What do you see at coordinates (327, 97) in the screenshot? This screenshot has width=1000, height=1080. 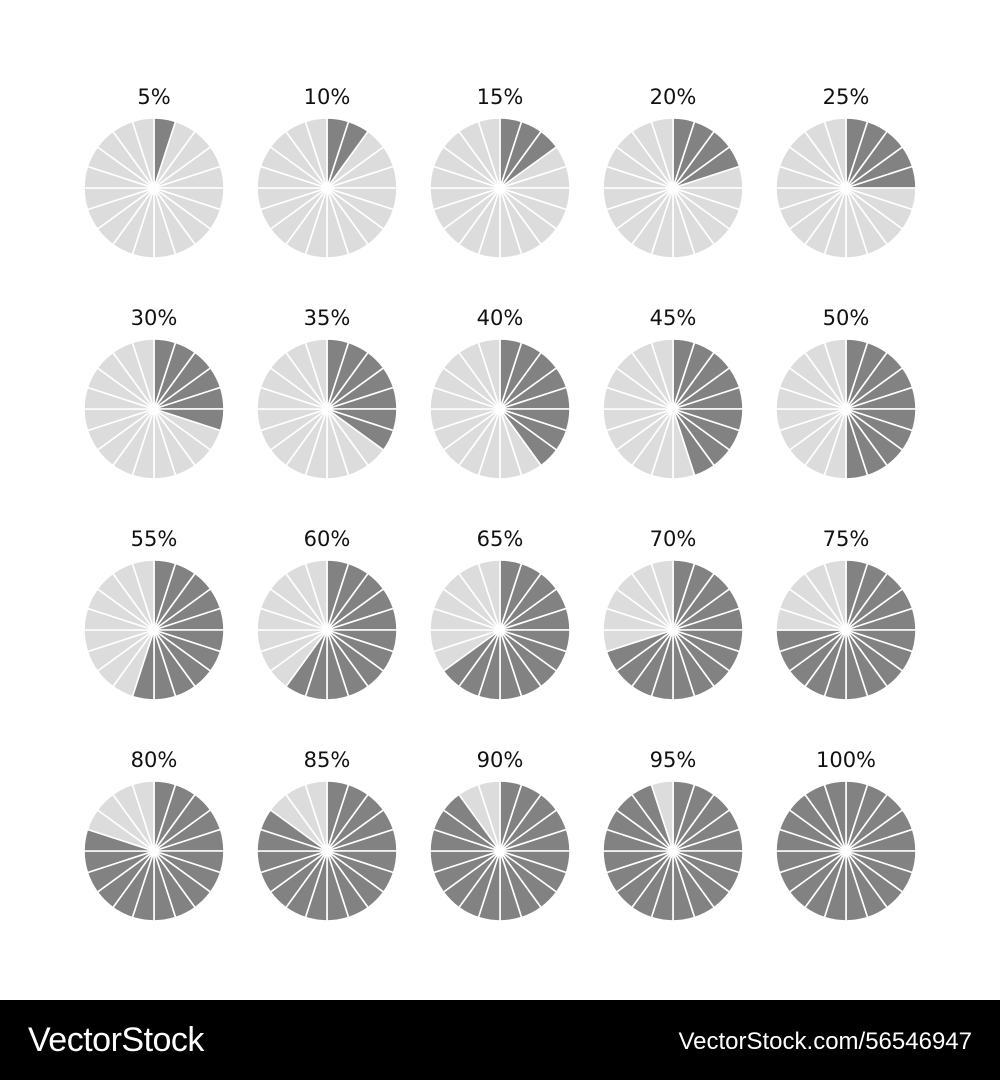 I see `pie-label: 10%` at bounding box center [327, 97].